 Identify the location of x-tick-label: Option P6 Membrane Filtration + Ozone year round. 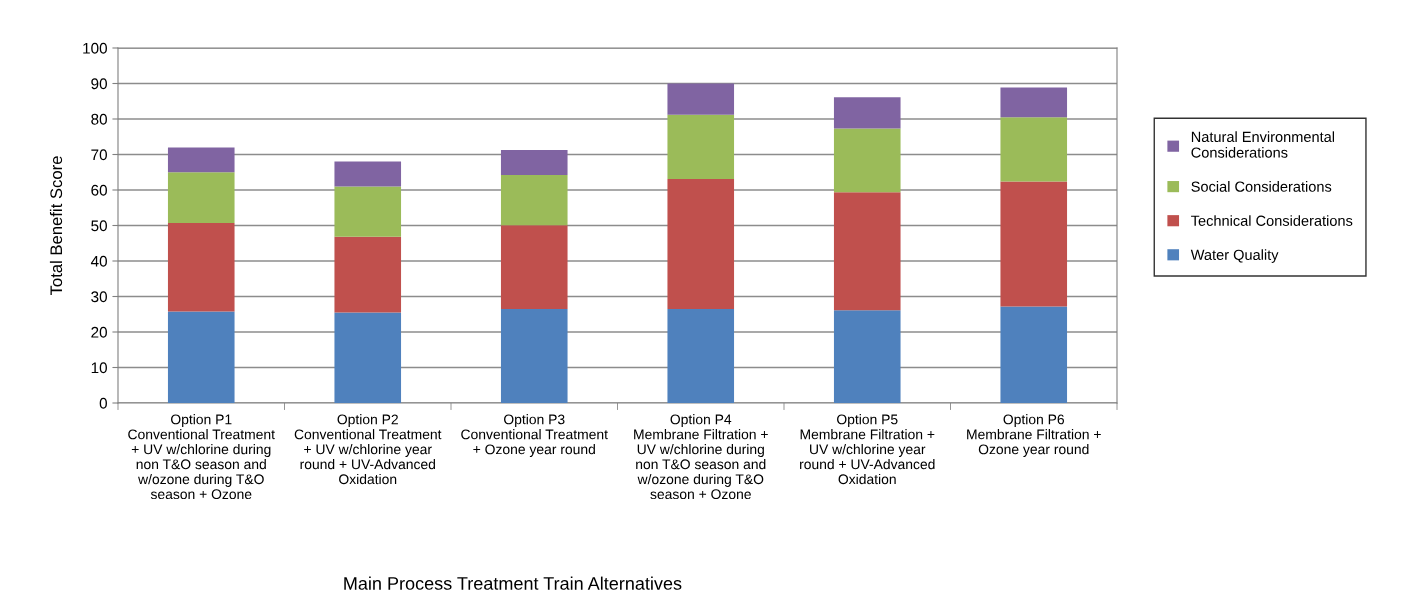
(1034, 435).